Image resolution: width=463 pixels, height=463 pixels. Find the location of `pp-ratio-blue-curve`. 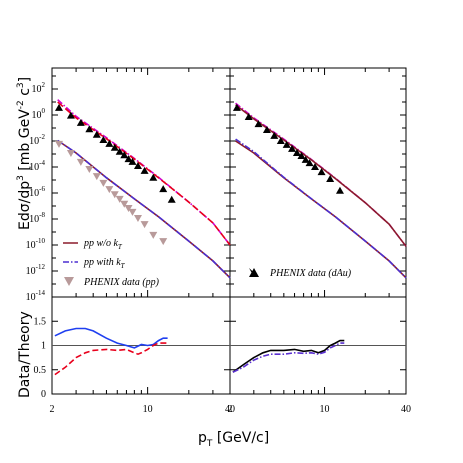

pp-ratio-blue-curve is located at coordinates (111, 338).